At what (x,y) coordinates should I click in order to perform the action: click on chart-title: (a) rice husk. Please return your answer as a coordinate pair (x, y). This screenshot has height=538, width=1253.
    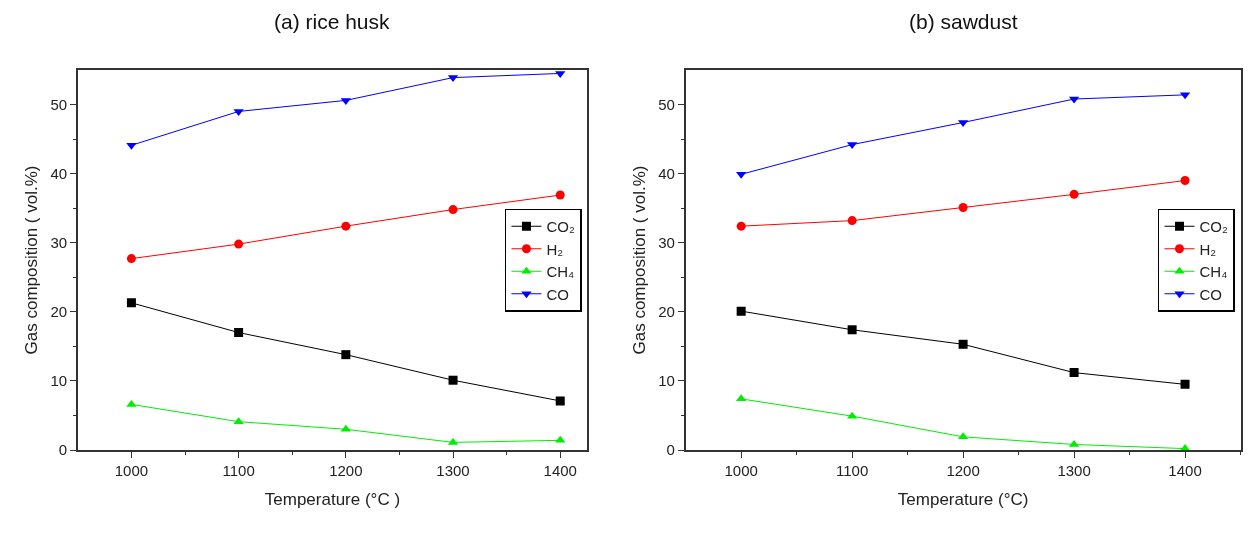
    Looking at the image, I should click on (332, 21).